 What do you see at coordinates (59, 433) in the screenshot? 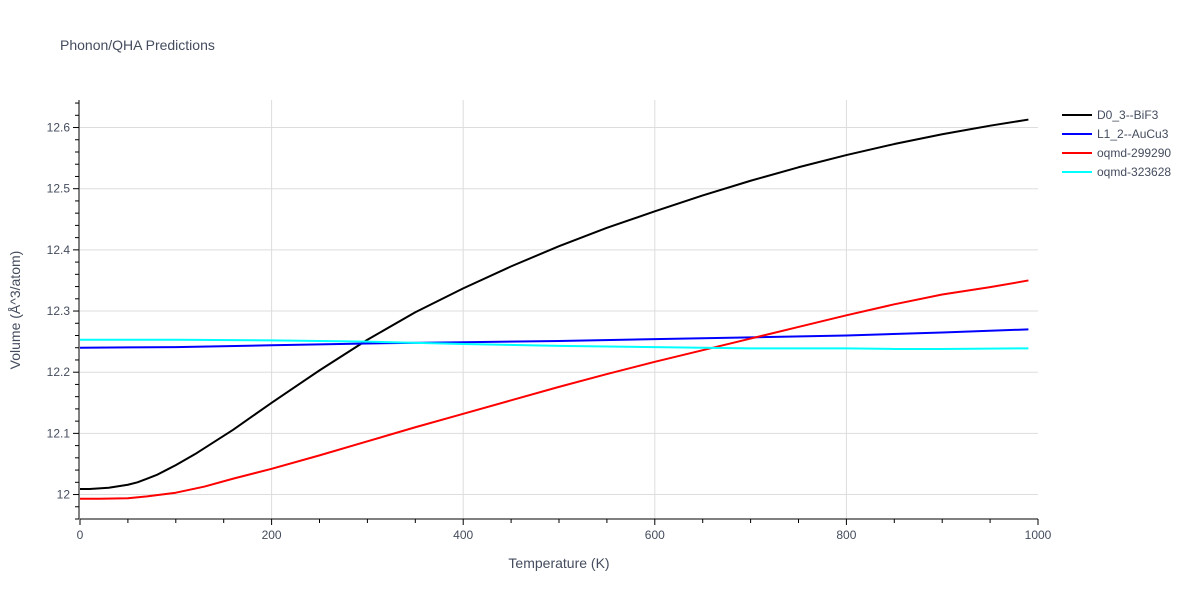
I see `y-tick-label: 12.1` at bounding box center [59, 433].